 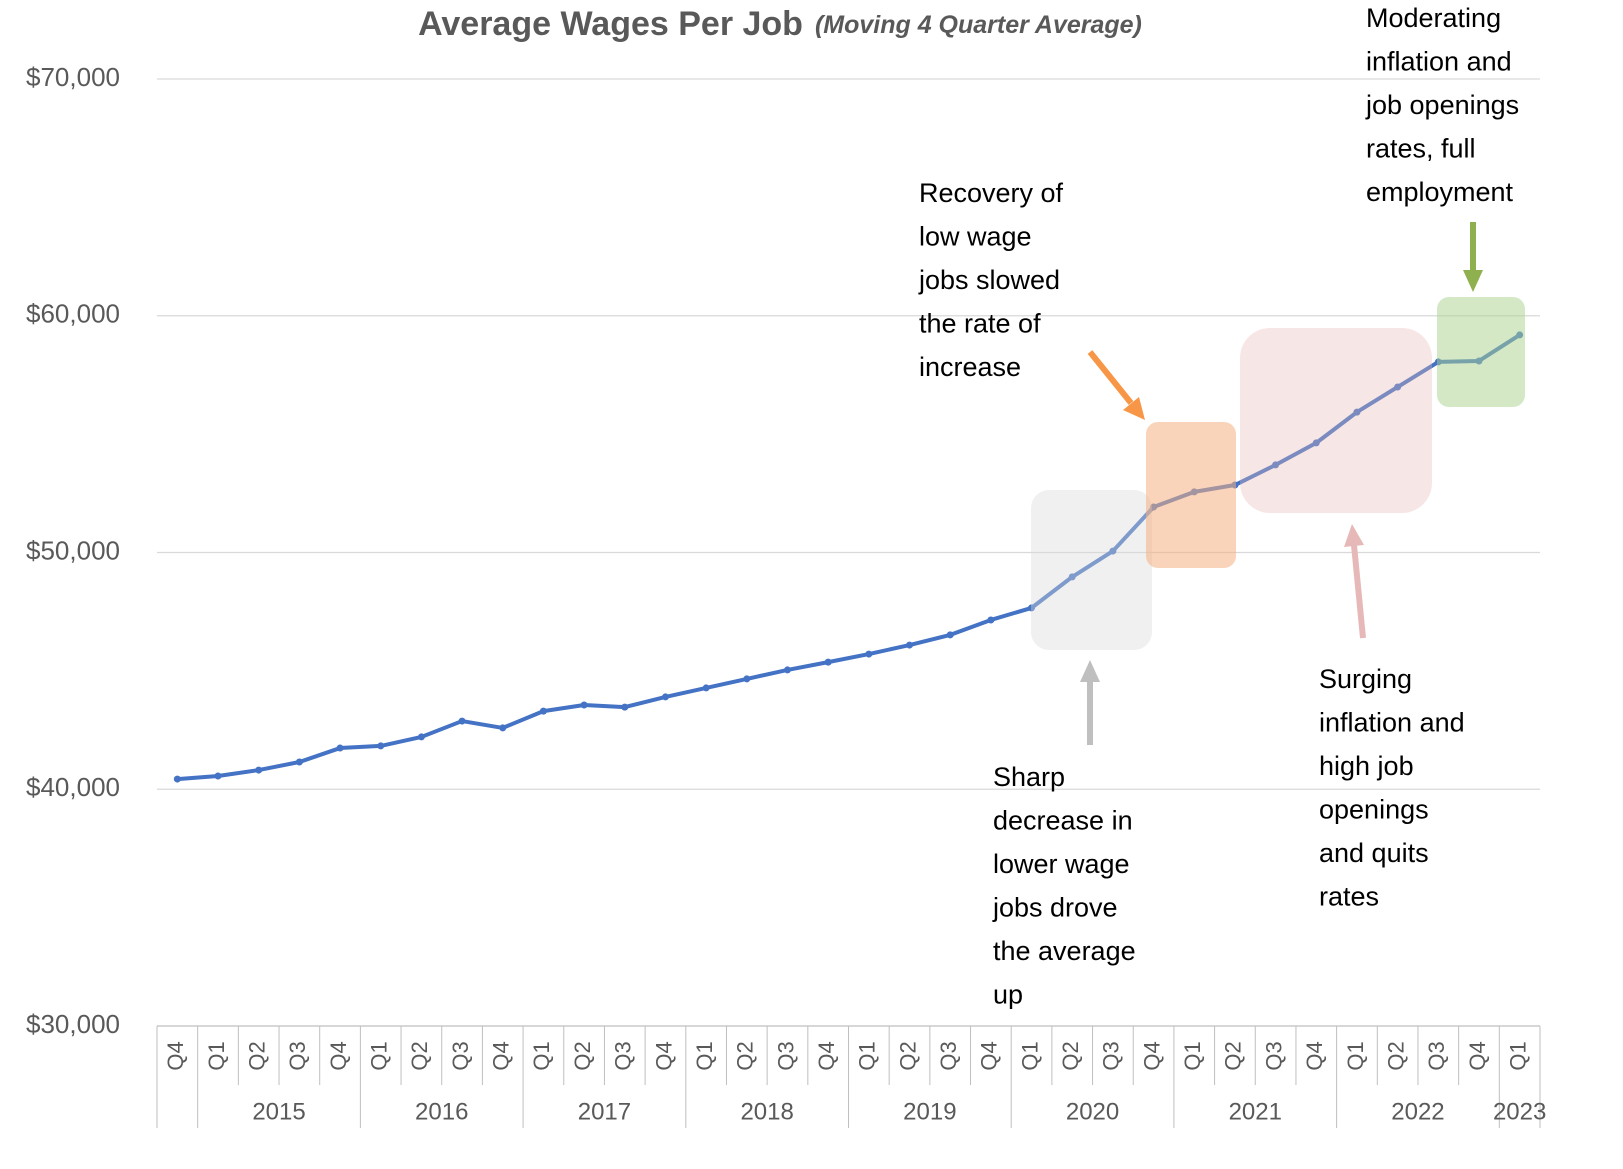 I want to click on annotation-line: decrease in, so click(x=1063, y=821).